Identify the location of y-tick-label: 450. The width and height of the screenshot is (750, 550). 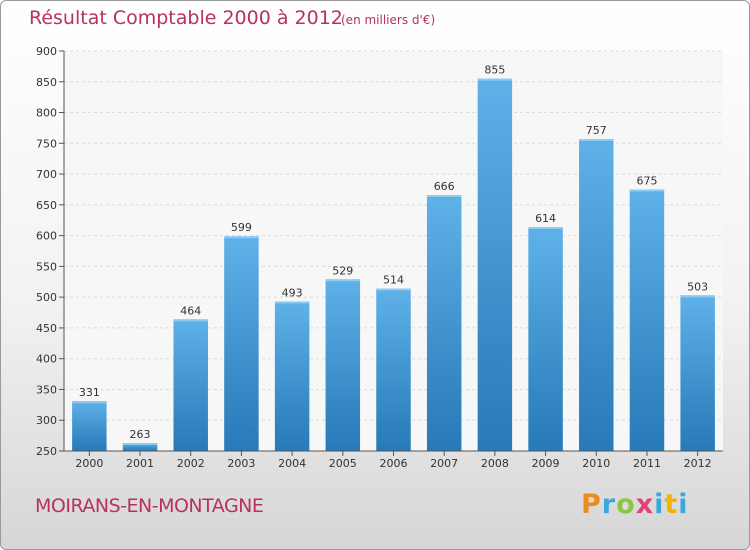
(46, 328).